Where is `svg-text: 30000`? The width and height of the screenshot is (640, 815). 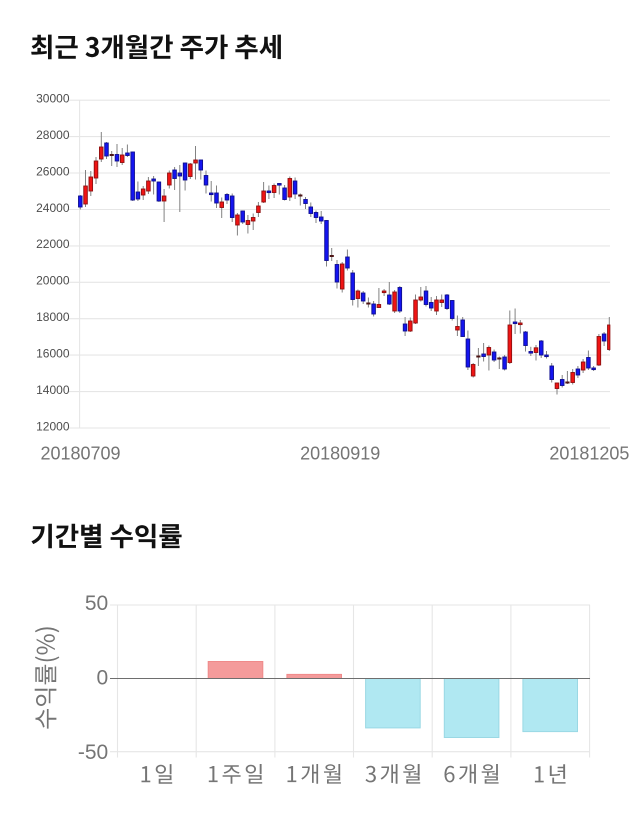 svg-text: 30000 is located at coordinates (53, 99).